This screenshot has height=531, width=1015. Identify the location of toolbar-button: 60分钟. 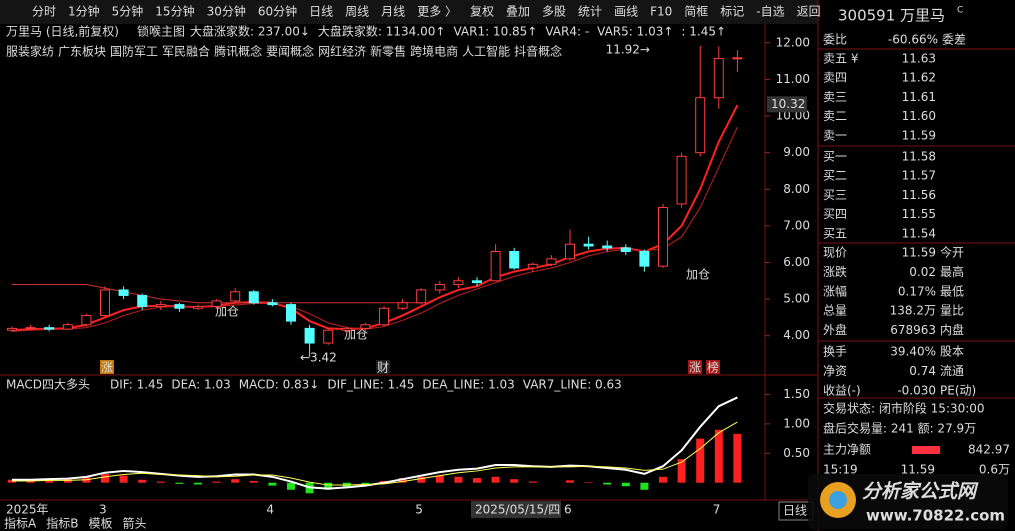
(277, 11).